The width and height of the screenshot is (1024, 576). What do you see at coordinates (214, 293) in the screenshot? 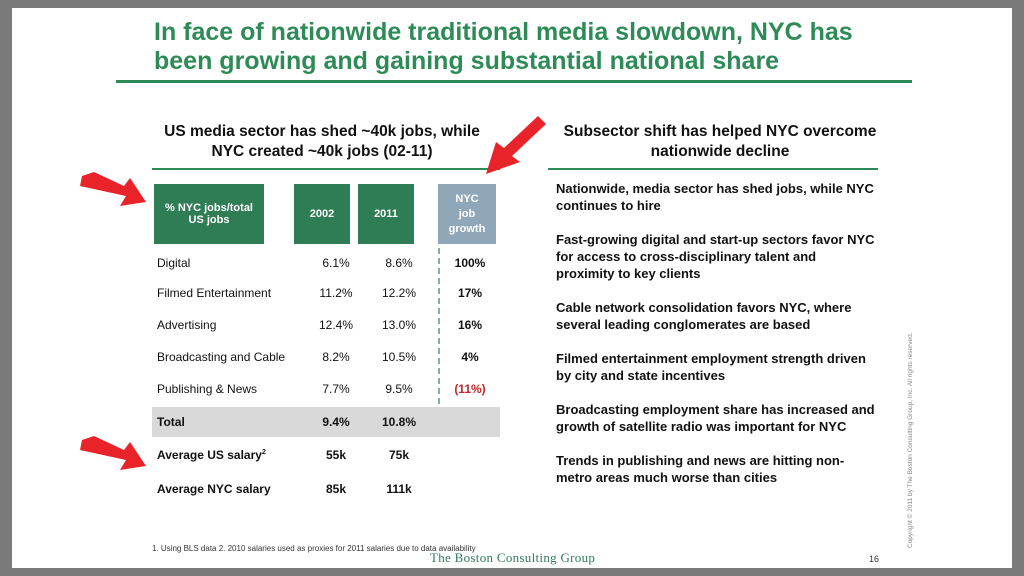
I see `row-name: Filmed Entertainment` at bounding box center [214, 293].